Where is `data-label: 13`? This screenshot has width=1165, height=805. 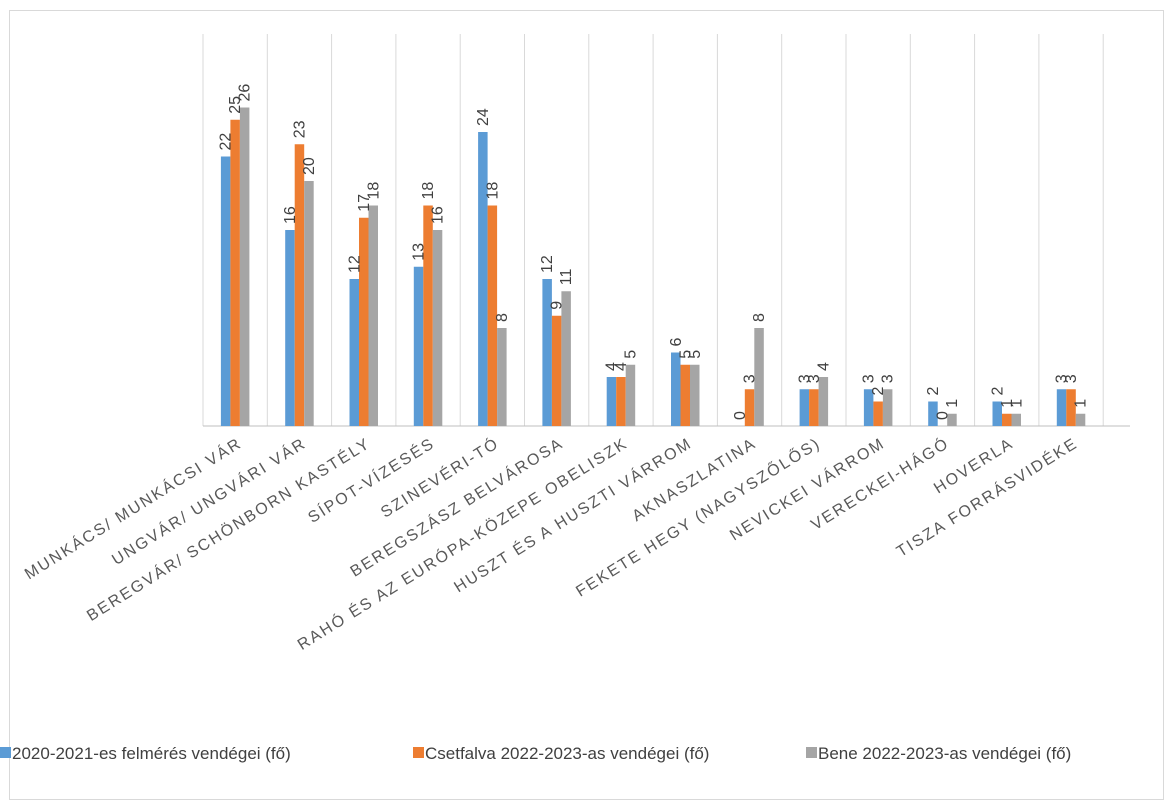 data-label: 13 is located at coordinates (419, 252).